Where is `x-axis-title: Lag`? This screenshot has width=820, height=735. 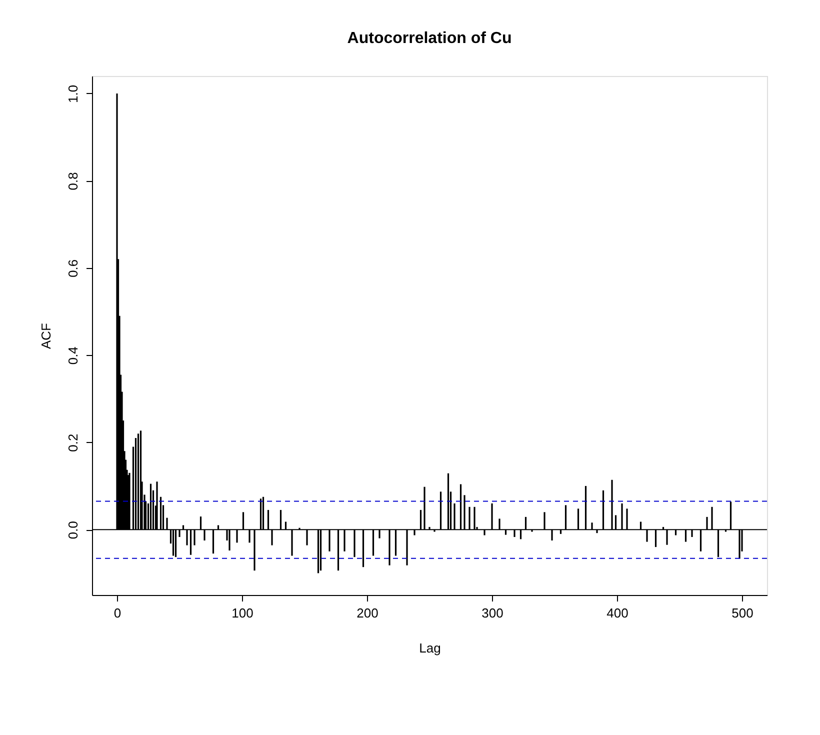 x-axis-title: Lag is located at coordinates (430, 648).